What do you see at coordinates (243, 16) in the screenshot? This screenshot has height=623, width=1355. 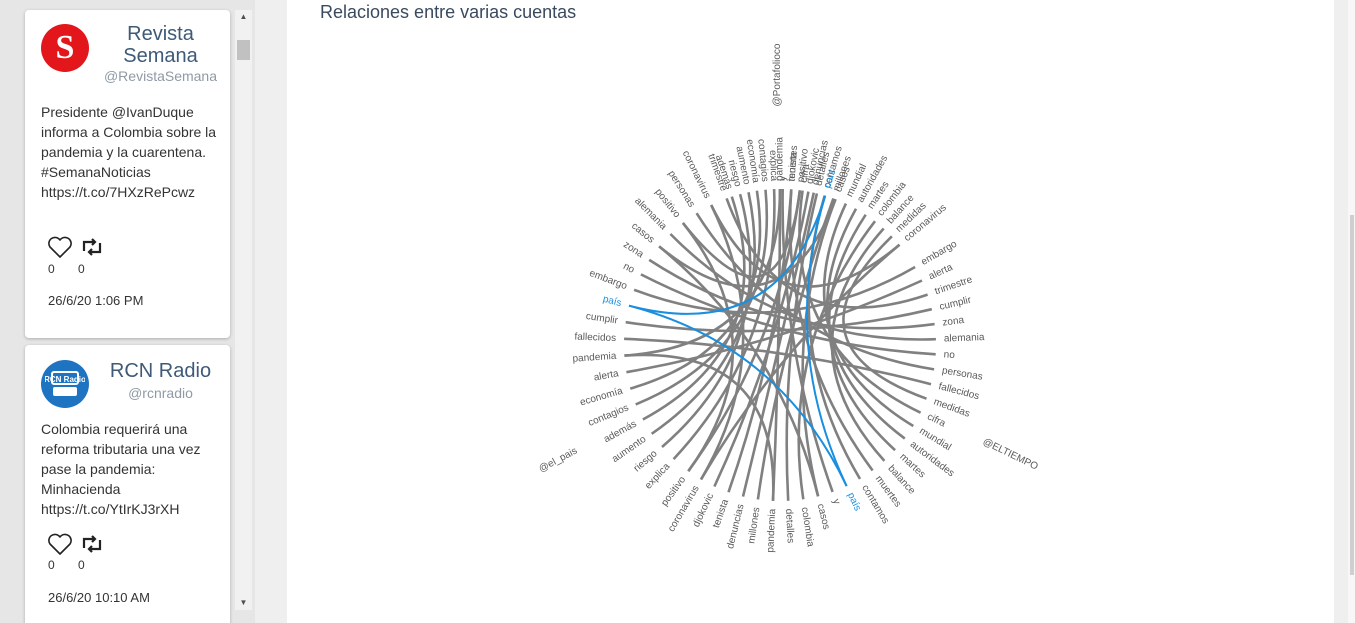 I see `scroll-up-icon: ▲` at bounding box center [243, 16].